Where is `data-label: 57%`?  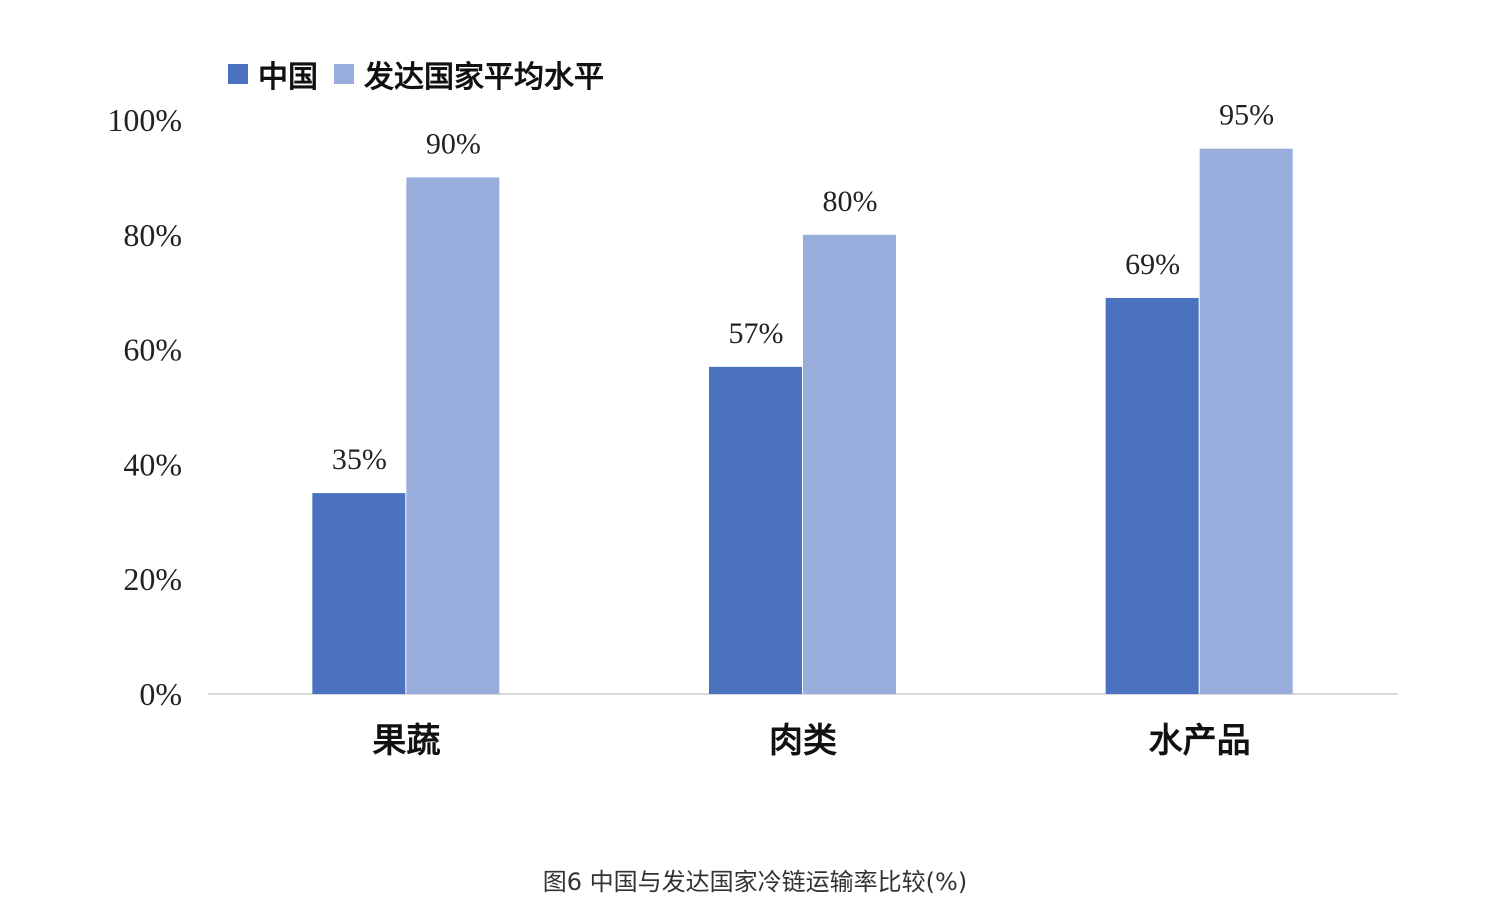
data-label: 57% is located at coordinates (756, 333).